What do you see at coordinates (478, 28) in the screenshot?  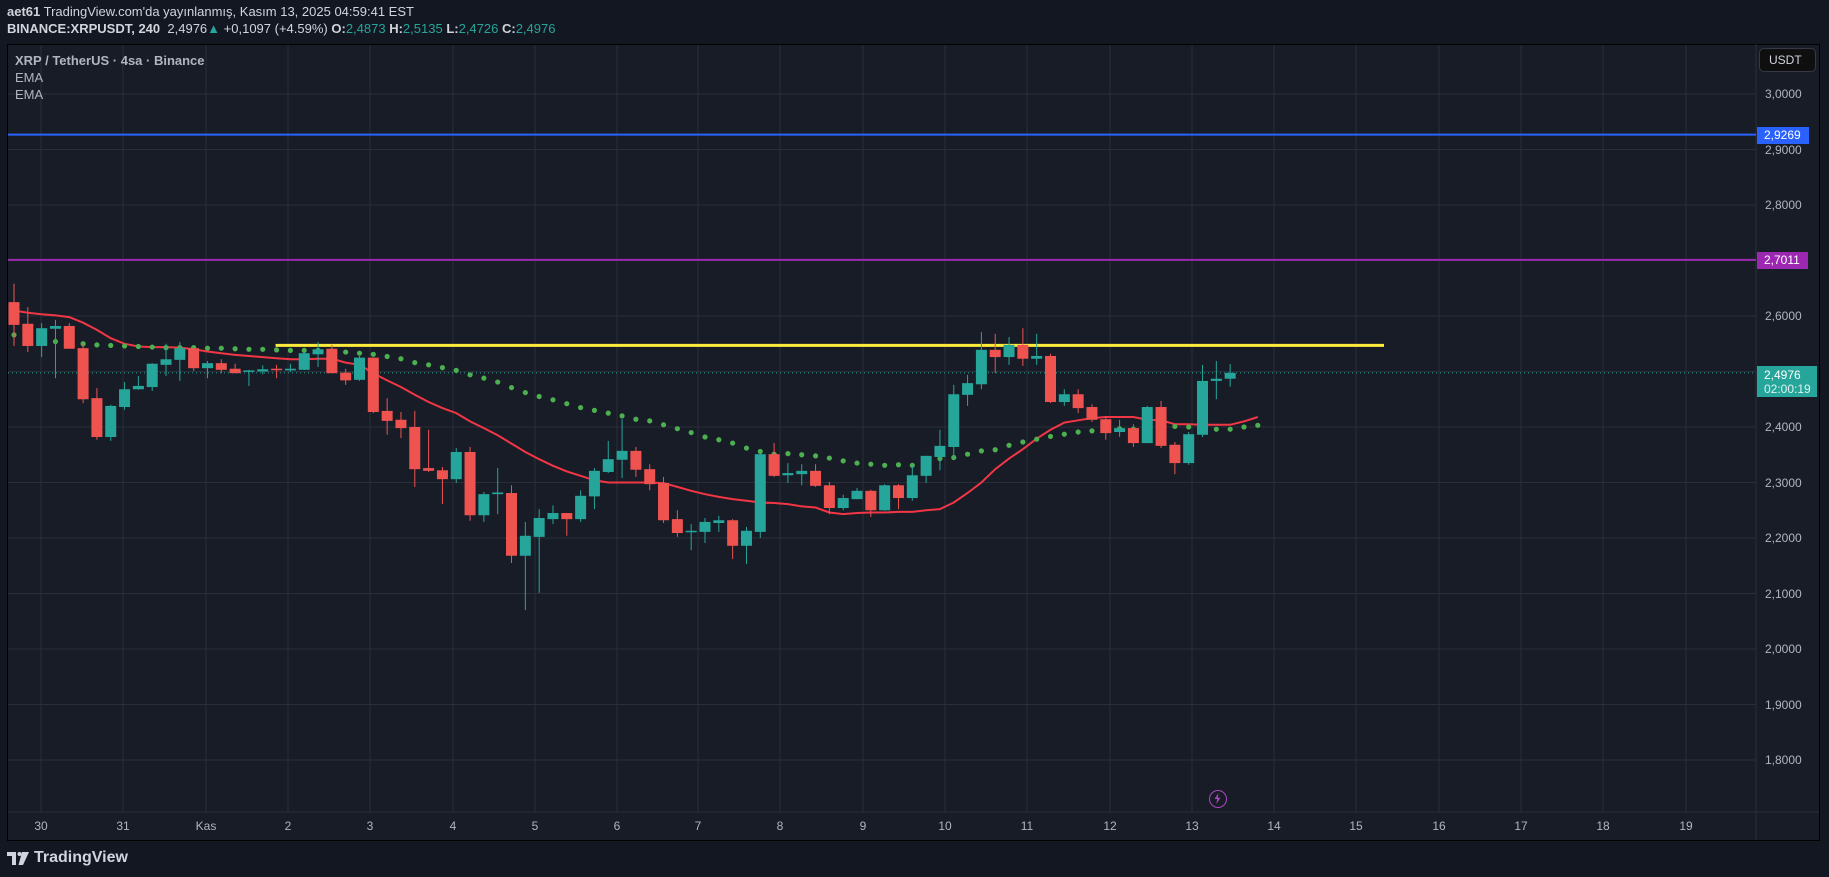 I see `low-value: 2,4726` at bounding box center [478, 28].